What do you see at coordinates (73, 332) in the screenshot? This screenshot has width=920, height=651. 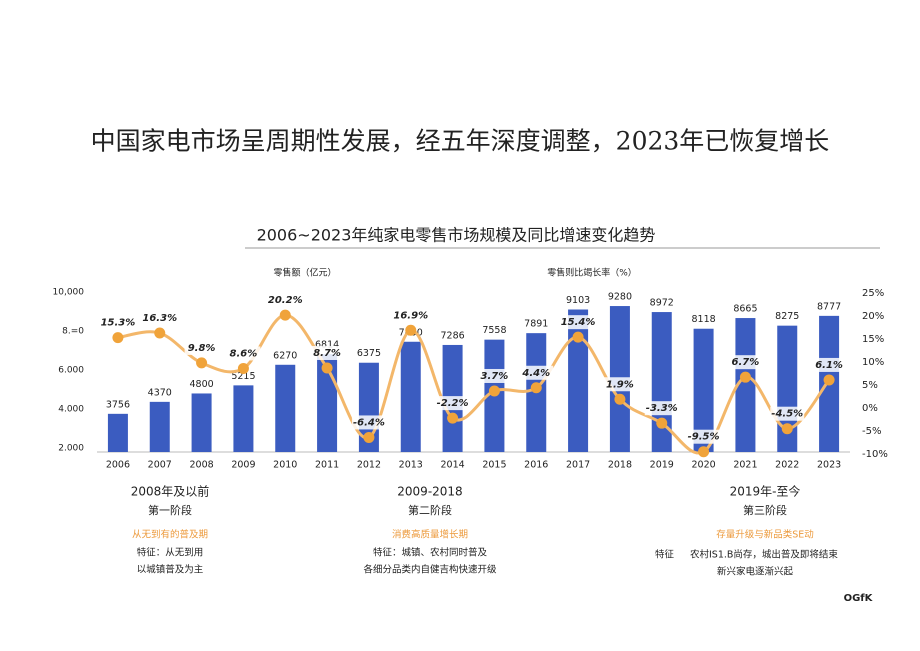 I see `y-tick-label: 8.=0` at bounding box center [73, 332].